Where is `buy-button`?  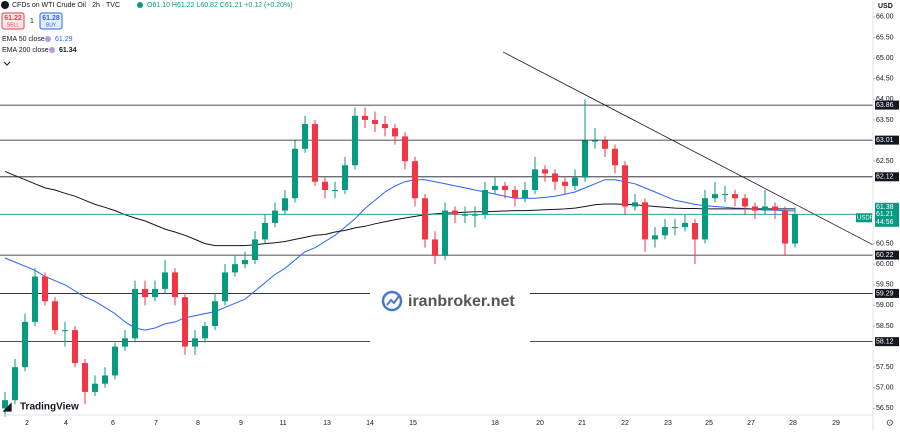
buy-button is located at coordinates (51, 21).